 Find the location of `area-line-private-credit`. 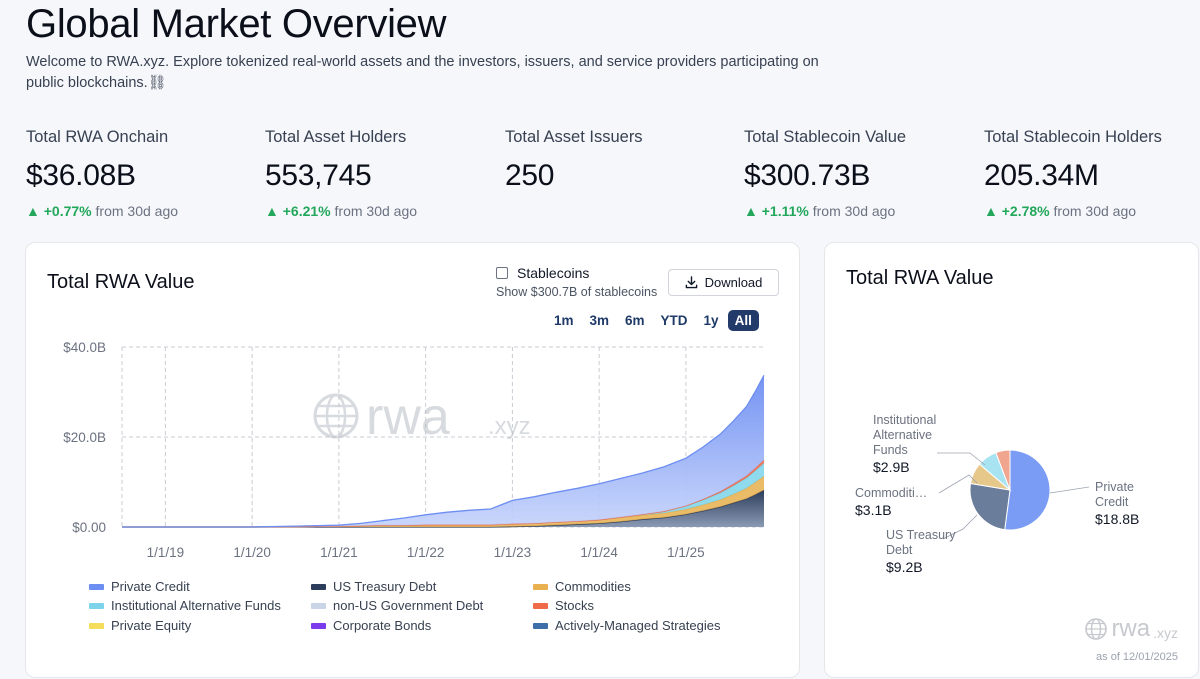

area-line-private-credit is located at coordinates (443, 451).